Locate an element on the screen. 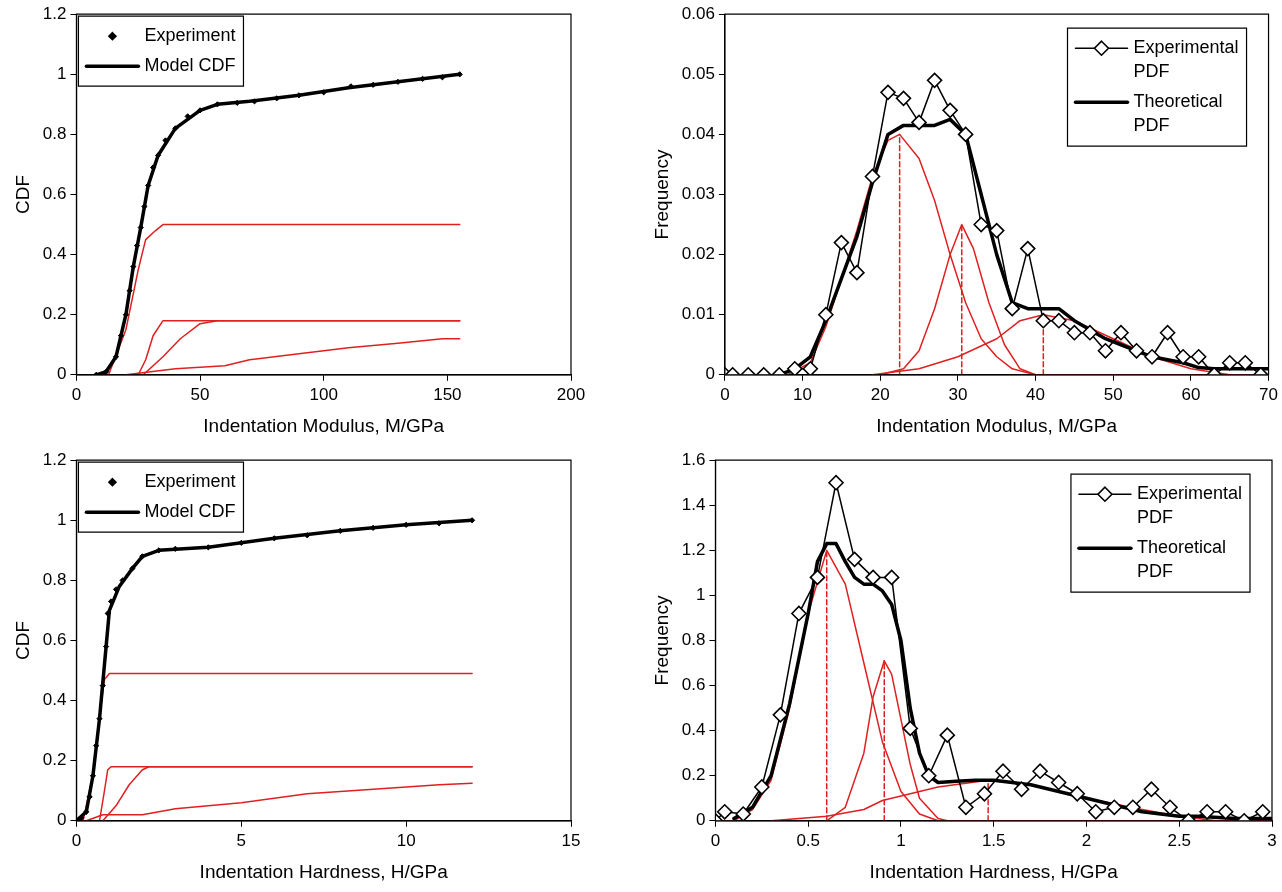 This screenshot has height=892, width=1282. x-tick-label: 150 is located at coordinates (447, 394).